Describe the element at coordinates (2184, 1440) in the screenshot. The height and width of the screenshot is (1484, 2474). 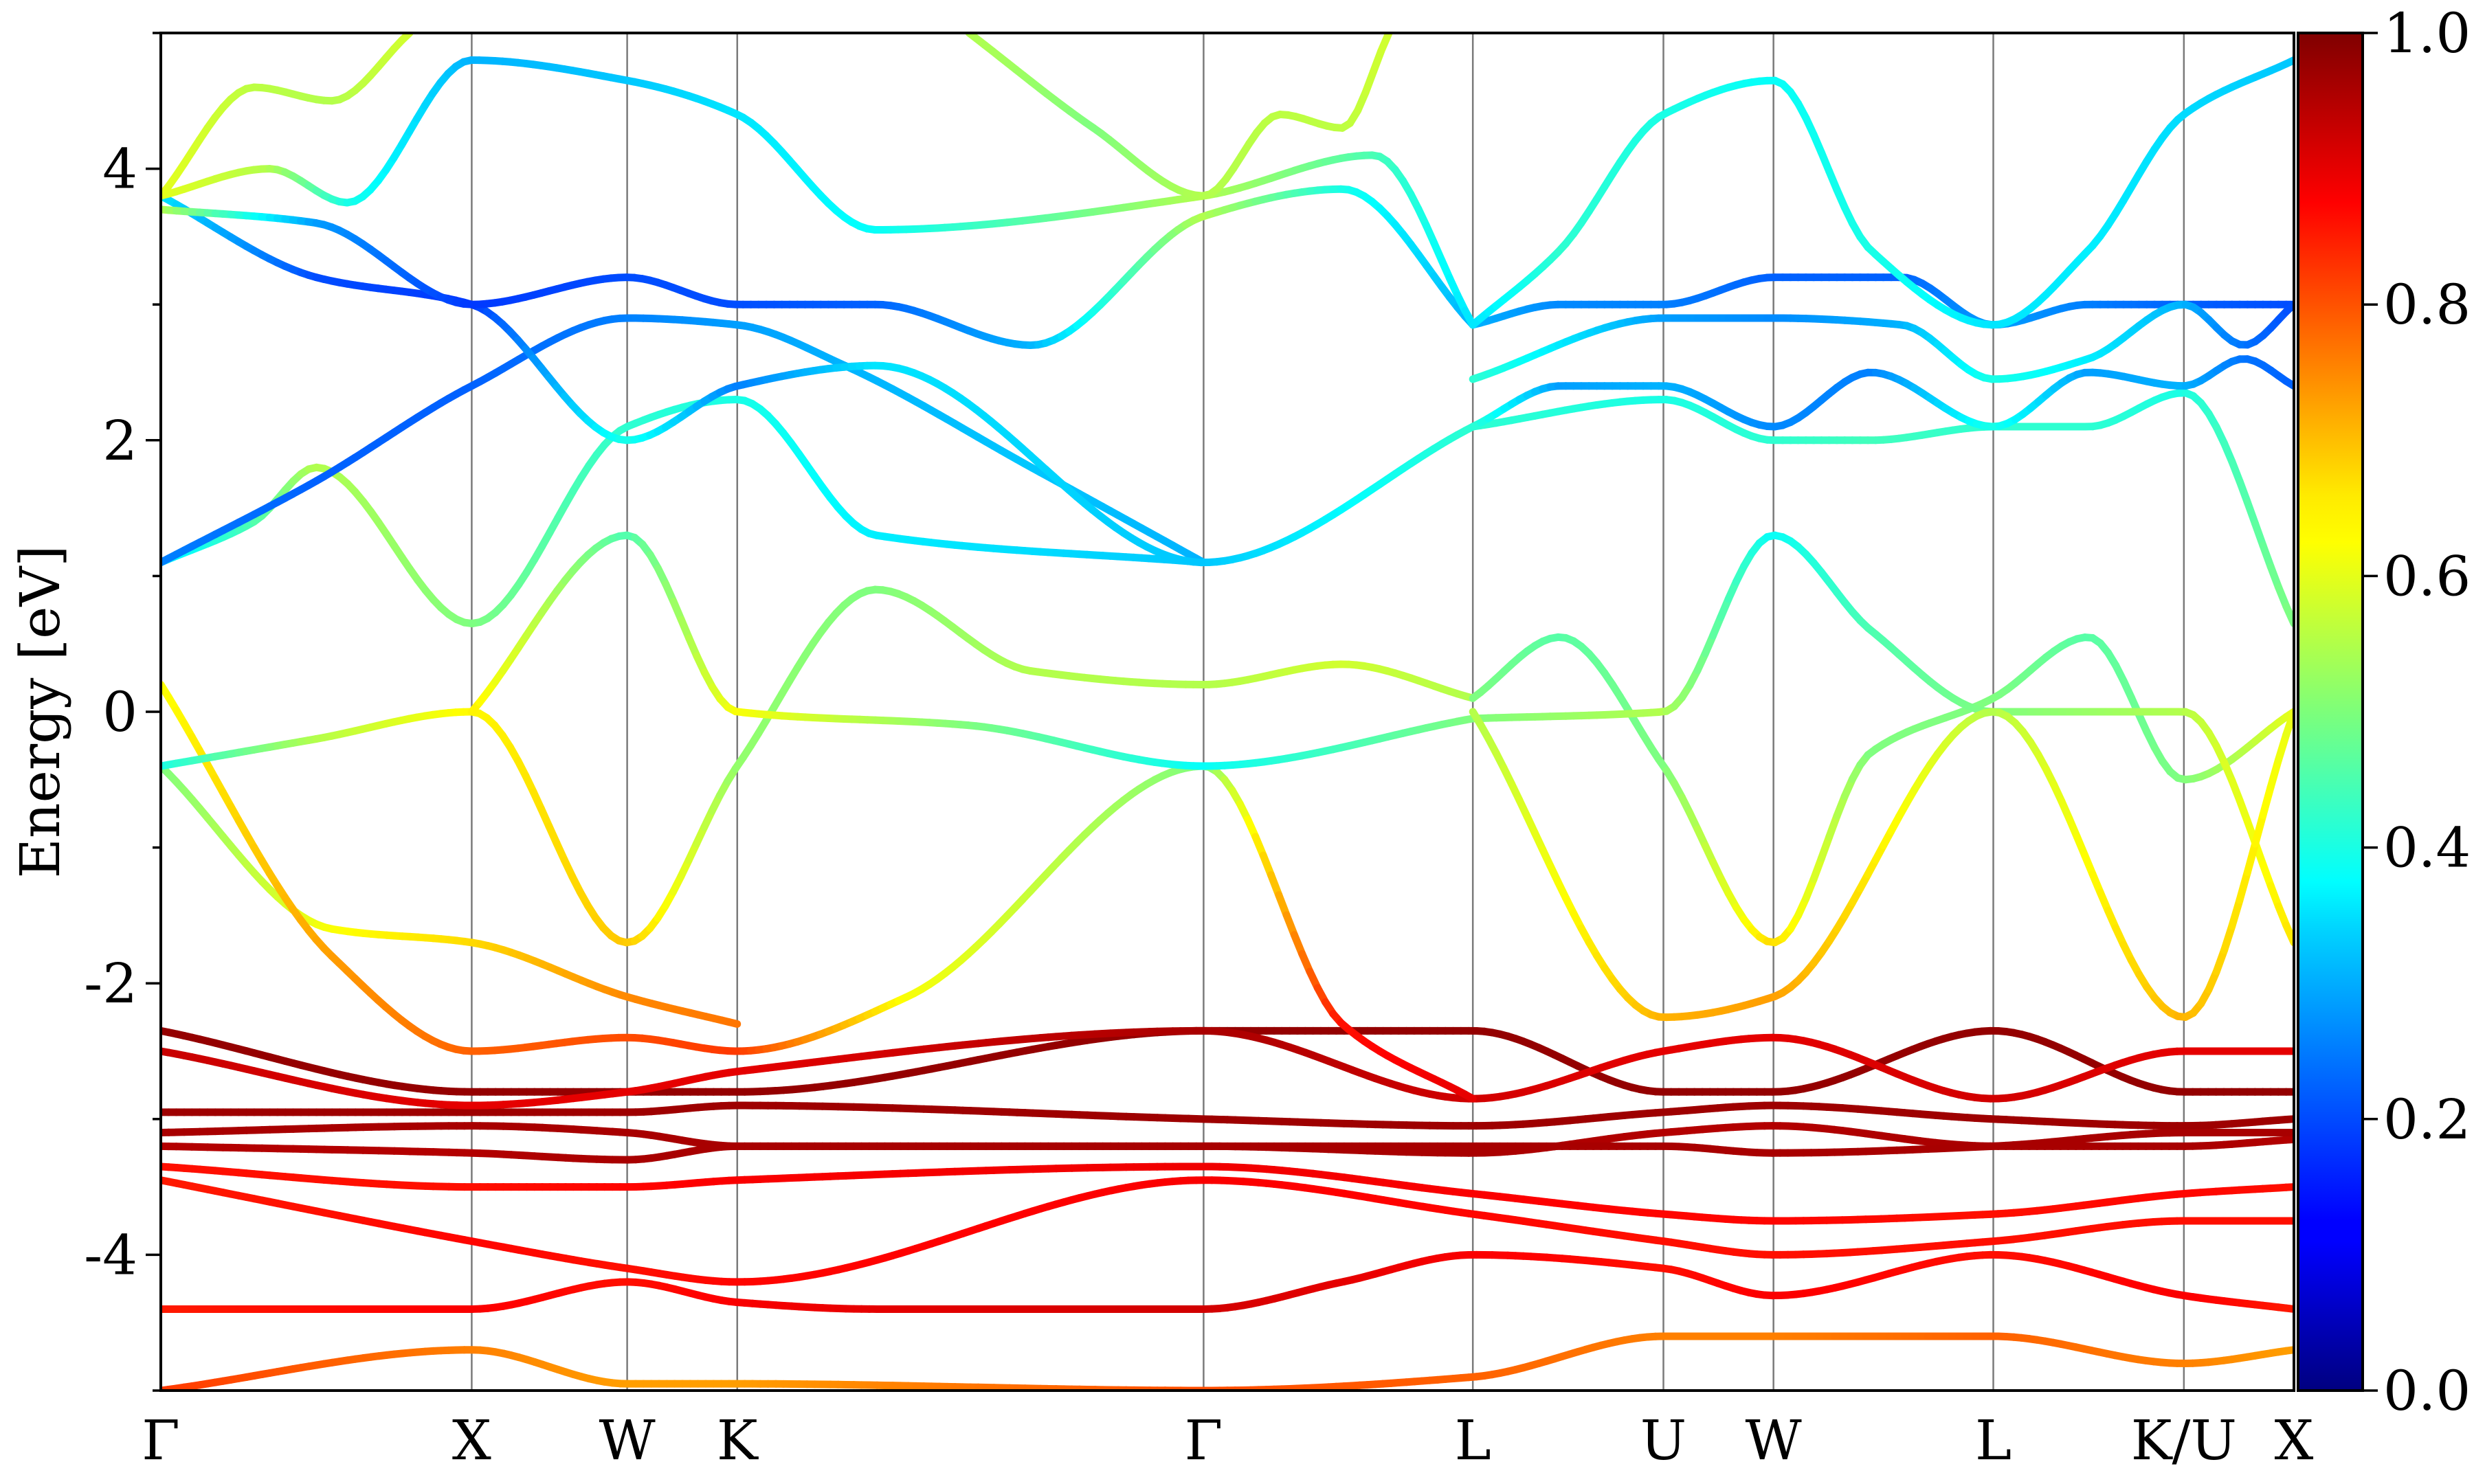
I see `x-tick-label: K/U` at that location.